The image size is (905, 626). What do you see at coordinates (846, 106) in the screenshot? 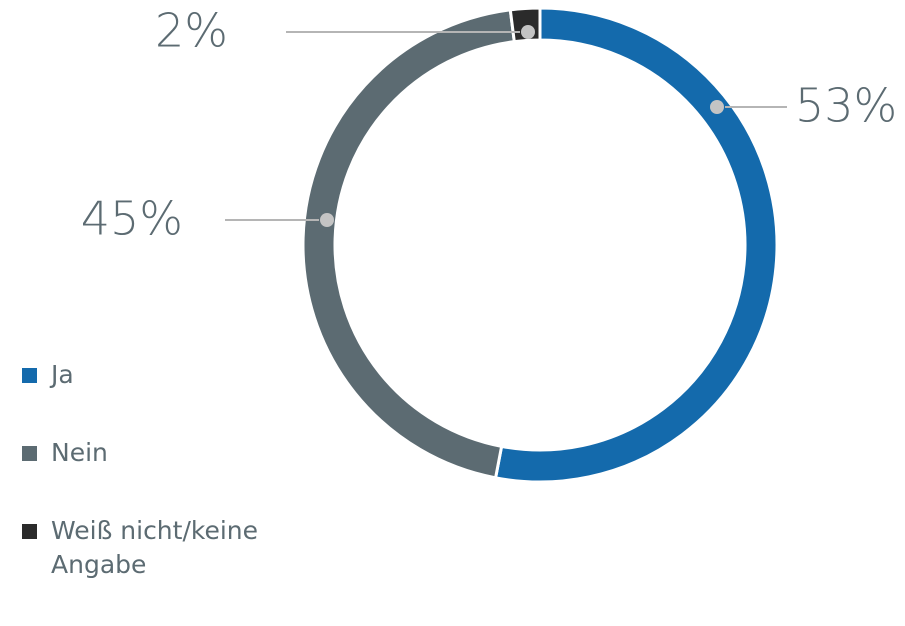
I see `value-label: 53%` at bounding box center [846, 106].